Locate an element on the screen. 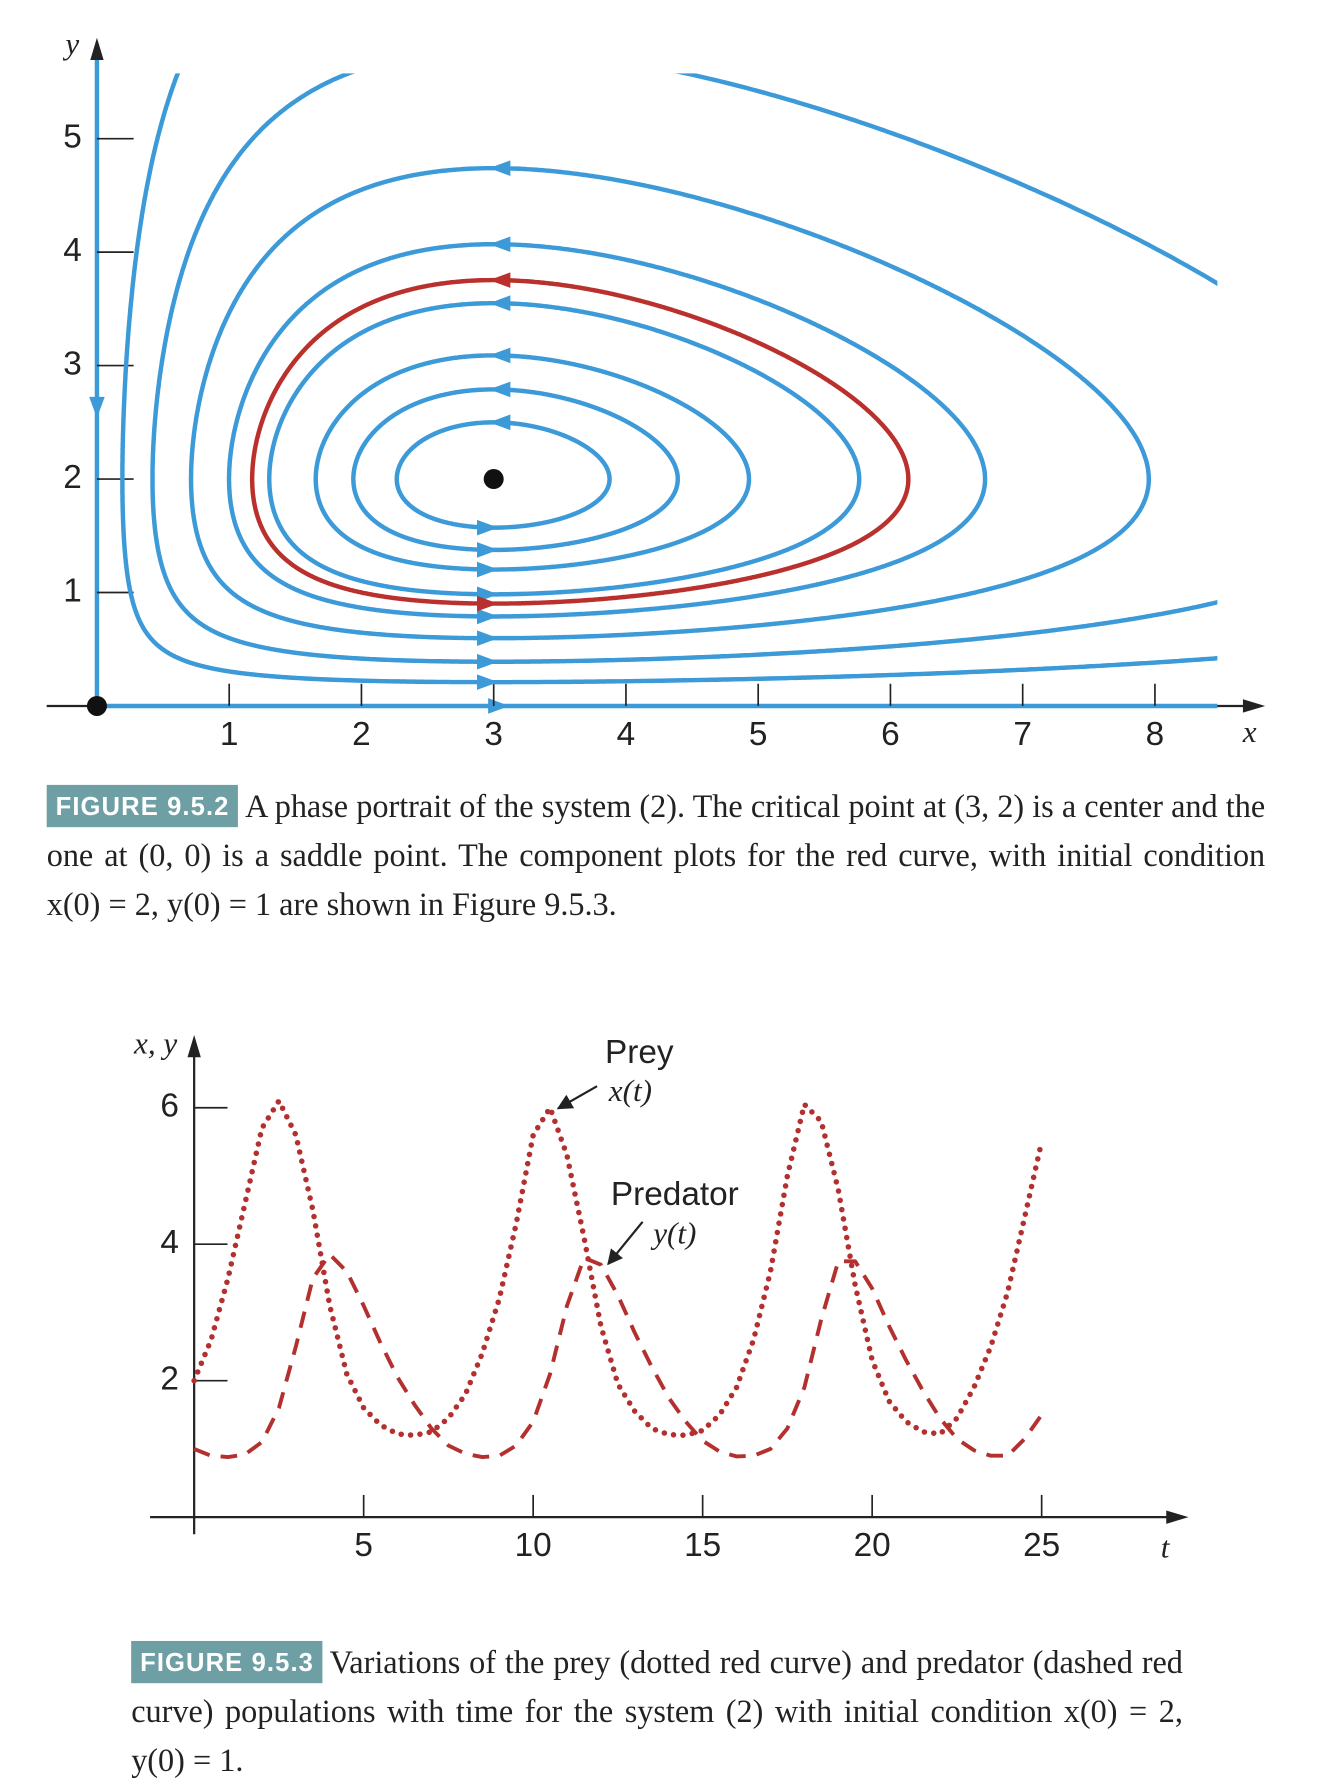 This screenshot has width=1323, height=1786. x-tick-label: 10 is located at coordinates (533, 1545).